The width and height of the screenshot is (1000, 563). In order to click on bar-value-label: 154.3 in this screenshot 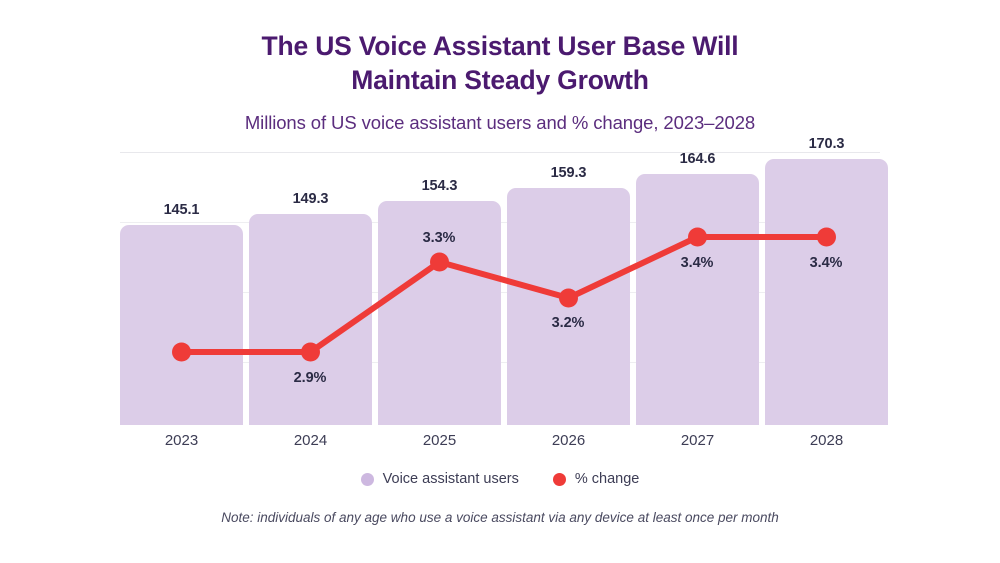, I will do `click(439, 186)`.